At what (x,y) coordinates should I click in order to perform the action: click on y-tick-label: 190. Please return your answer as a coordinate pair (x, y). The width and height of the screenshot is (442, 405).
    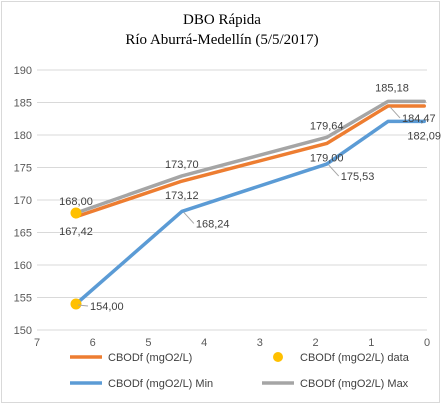
    Looking at the image, I should click on (23, 71).